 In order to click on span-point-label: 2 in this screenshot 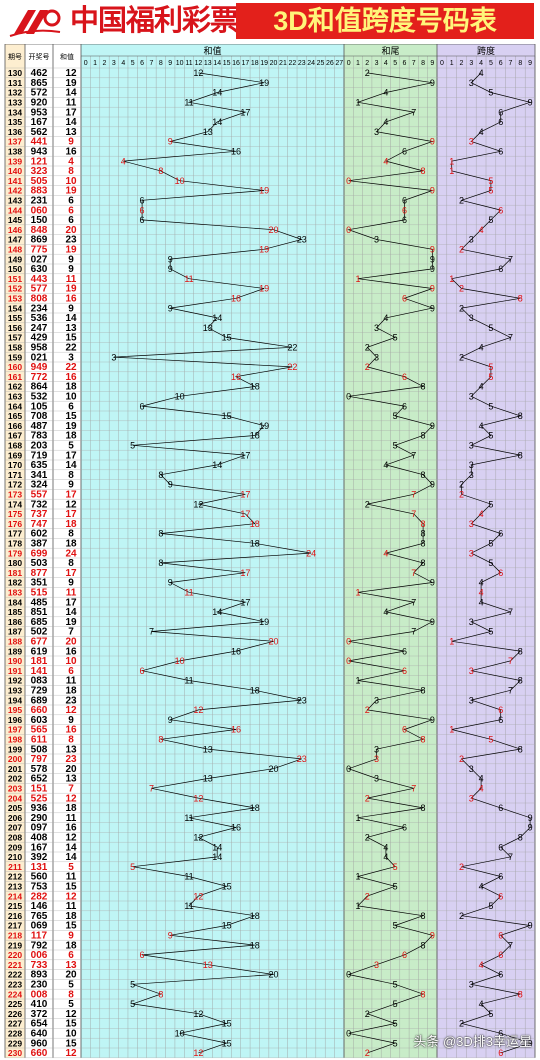, I will do `click(461, 916)`.